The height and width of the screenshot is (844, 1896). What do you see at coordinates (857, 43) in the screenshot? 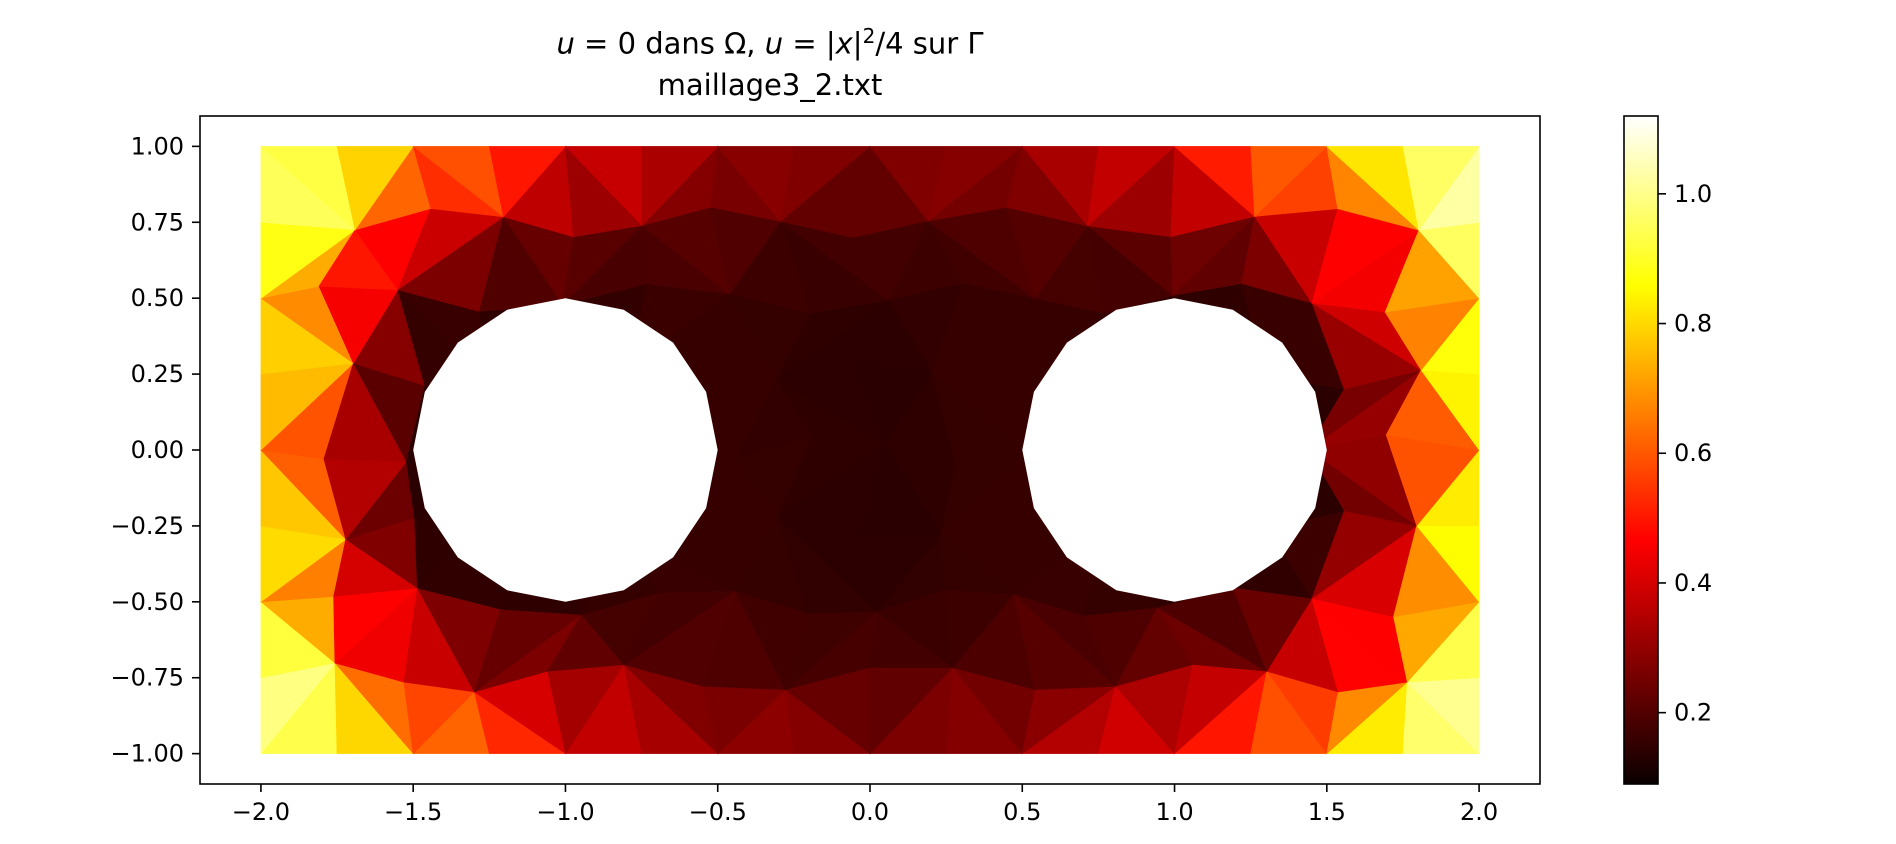
I see `title-eq-3: |` at bounding box center [857, 43].